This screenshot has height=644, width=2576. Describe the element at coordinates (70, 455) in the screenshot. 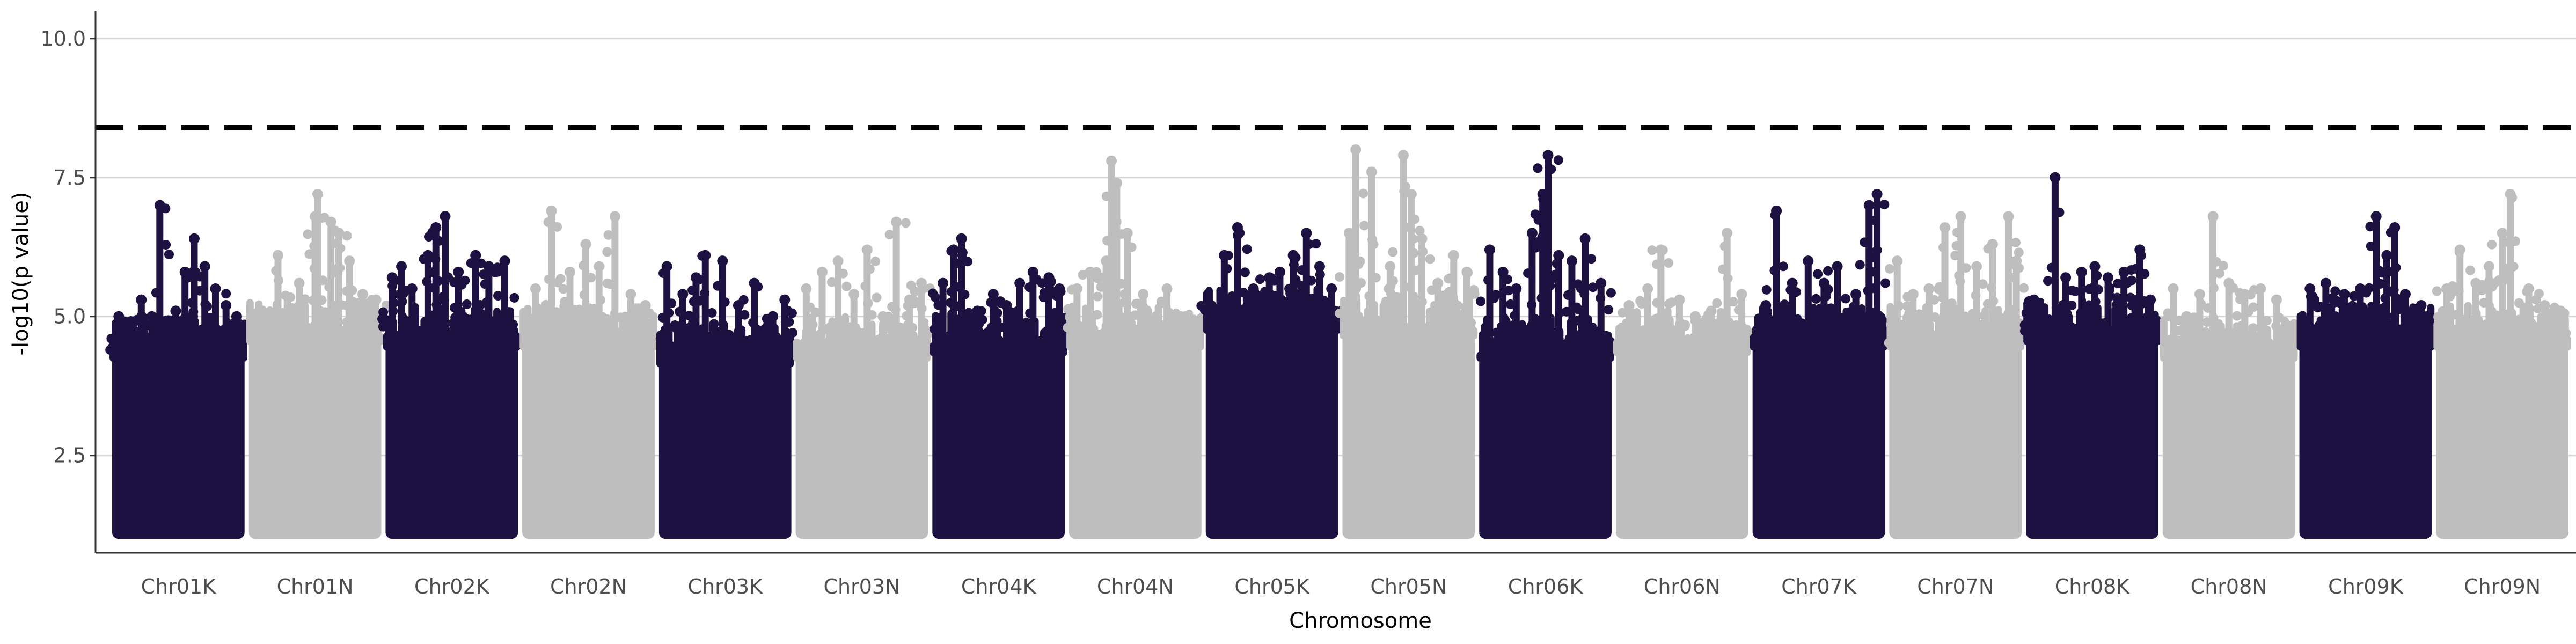

I see `y-tick-label: 2.5` at that location.